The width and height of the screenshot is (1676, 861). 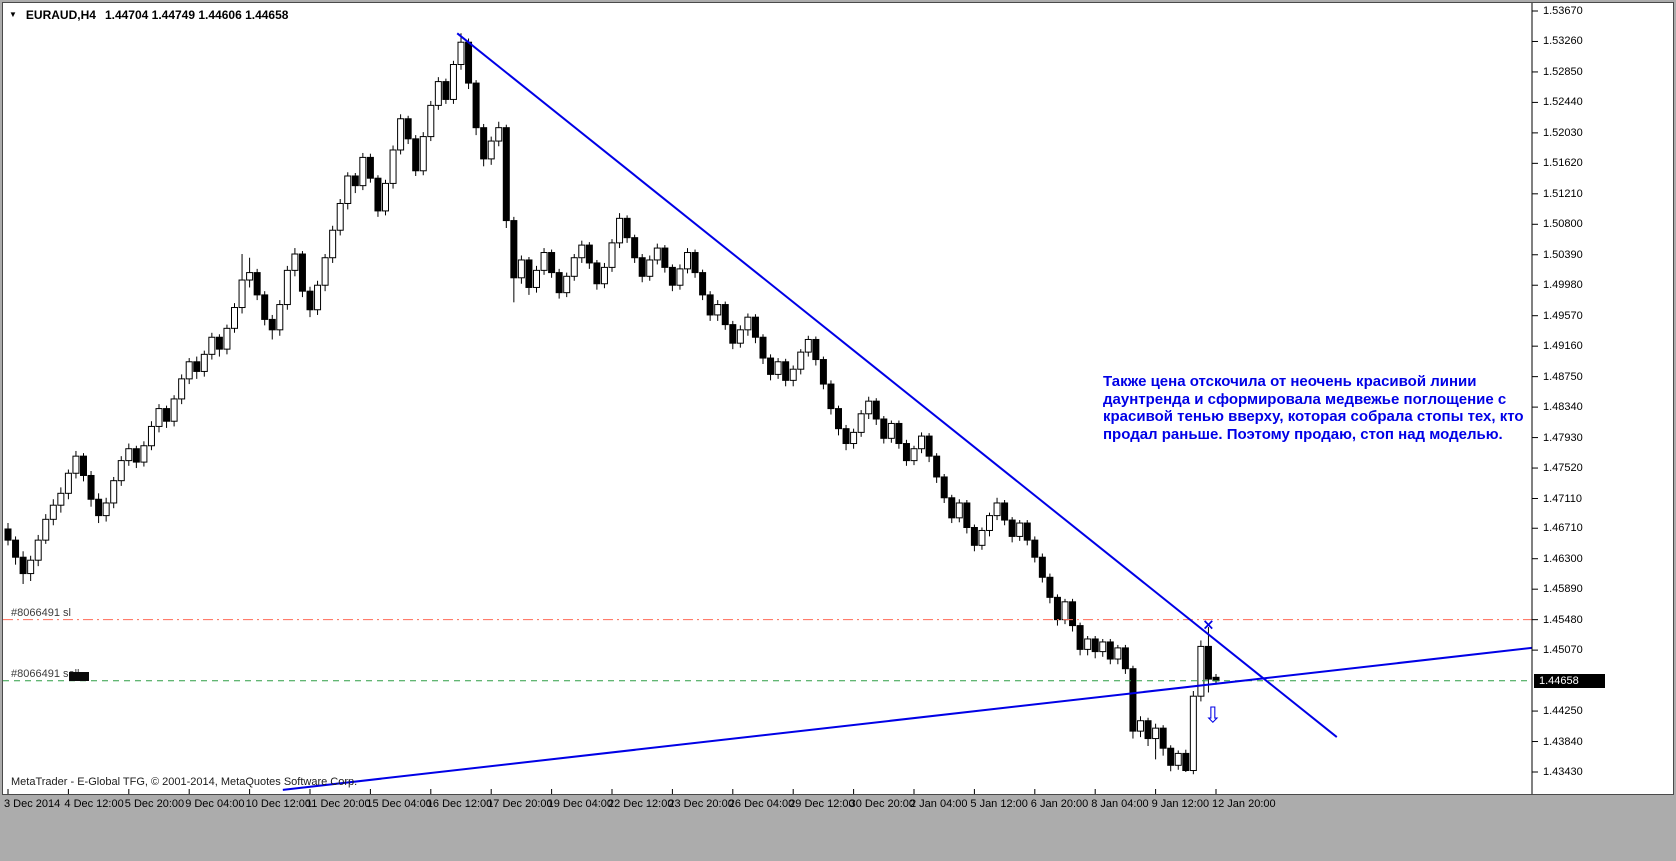 What do you see at coordinates (1563, 224) in the screenshot?
I see `price-axis-label: 1.50800` at bounding box center [1563, 224].